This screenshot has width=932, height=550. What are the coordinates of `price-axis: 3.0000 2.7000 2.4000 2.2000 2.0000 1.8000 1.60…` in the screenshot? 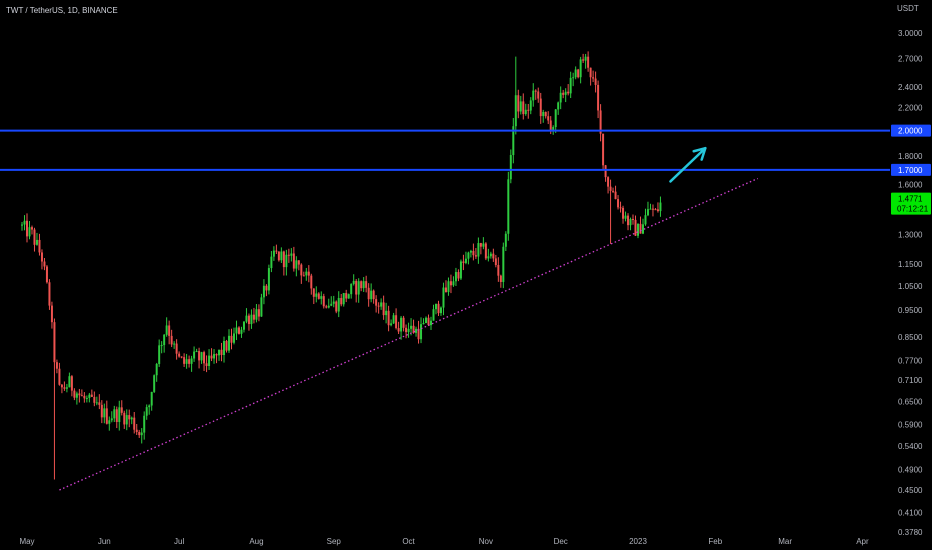 It's located at (911, 275).